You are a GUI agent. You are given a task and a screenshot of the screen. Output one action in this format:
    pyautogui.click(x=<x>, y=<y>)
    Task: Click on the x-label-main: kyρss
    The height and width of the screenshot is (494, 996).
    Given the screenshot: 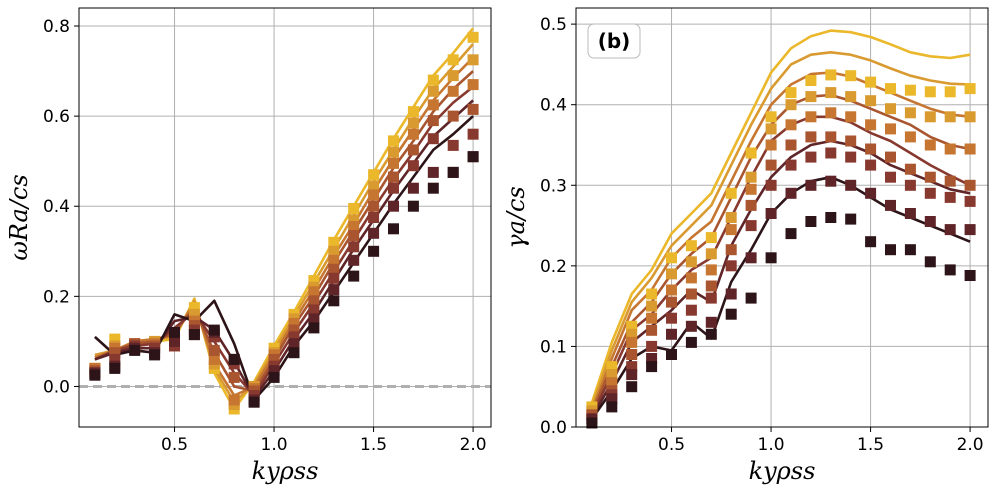 What is the action you would take?
    pyautogui.click(x=782, y=471)
    